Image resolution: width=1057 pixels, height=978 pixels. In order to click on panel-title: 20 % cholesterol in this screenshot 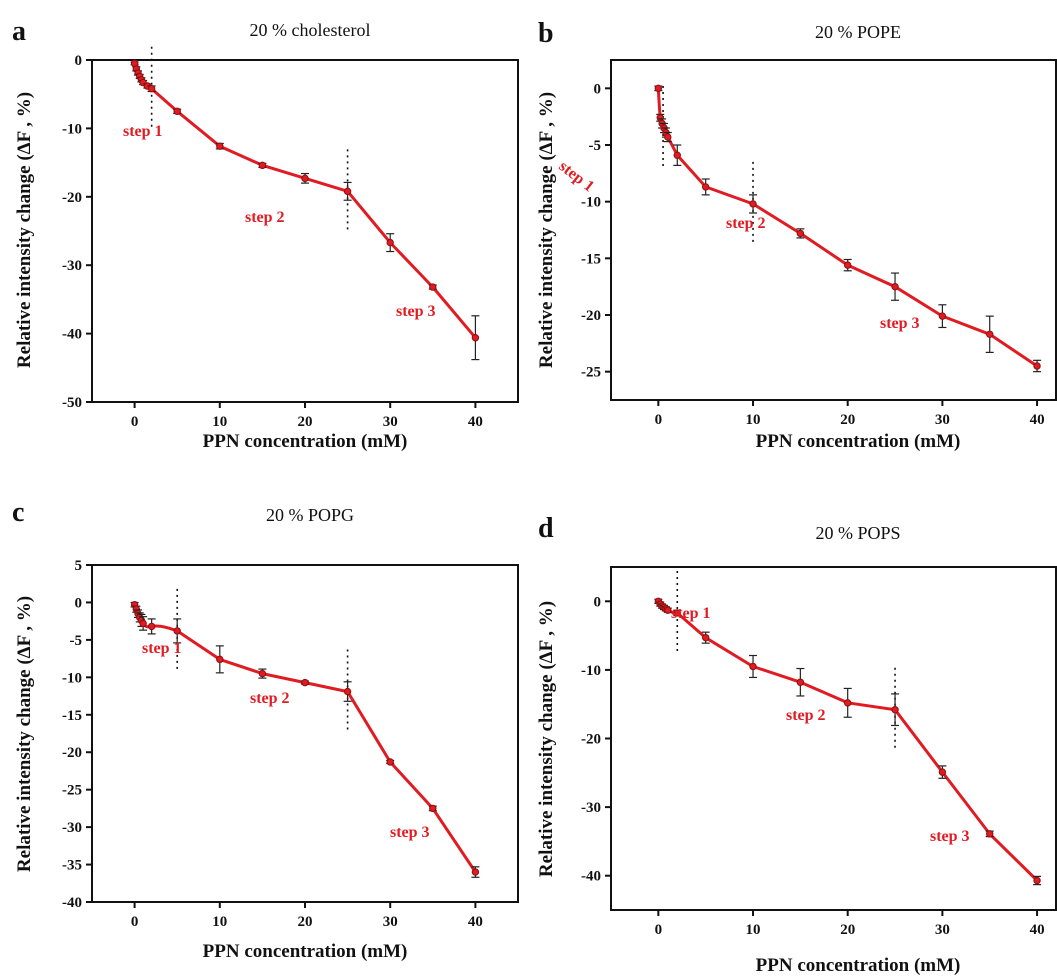, I will do `click(310, 30)`.